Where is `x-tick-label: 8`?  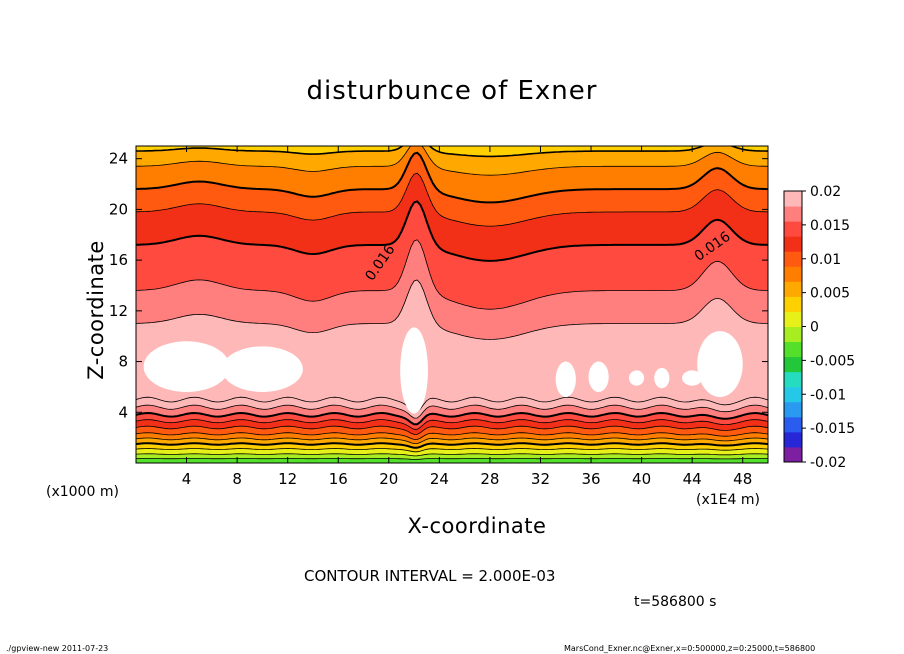
x-tick-label: 8 is located at coordinates (237, 479).